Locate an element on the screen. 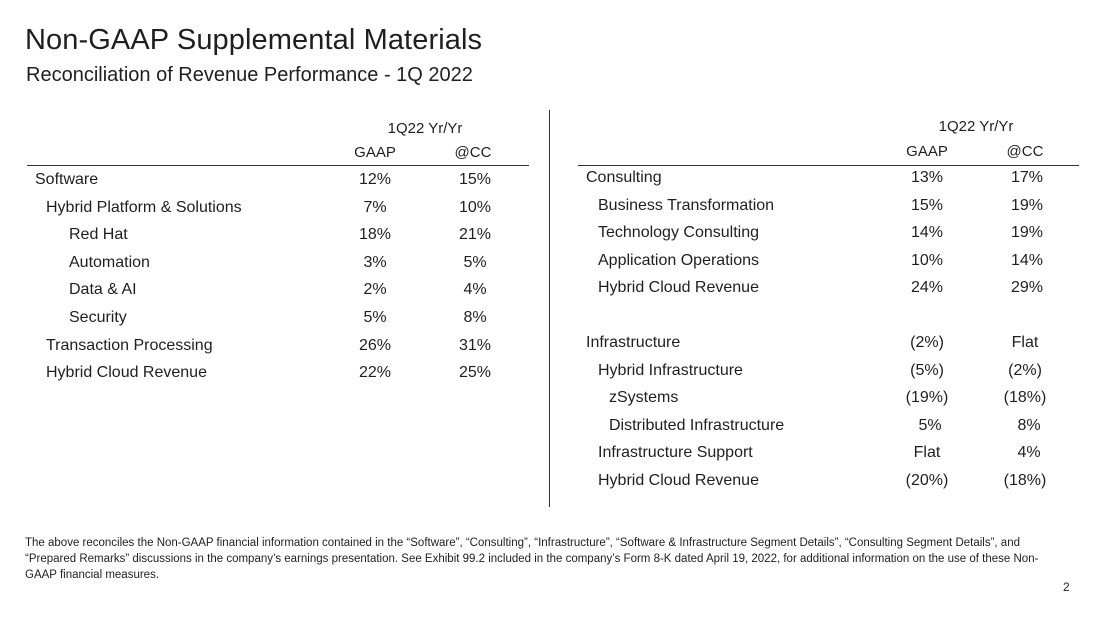 The height and width of the screenshot is (617, 1098). row-cc: 25% is located at coordinates (475, 372).